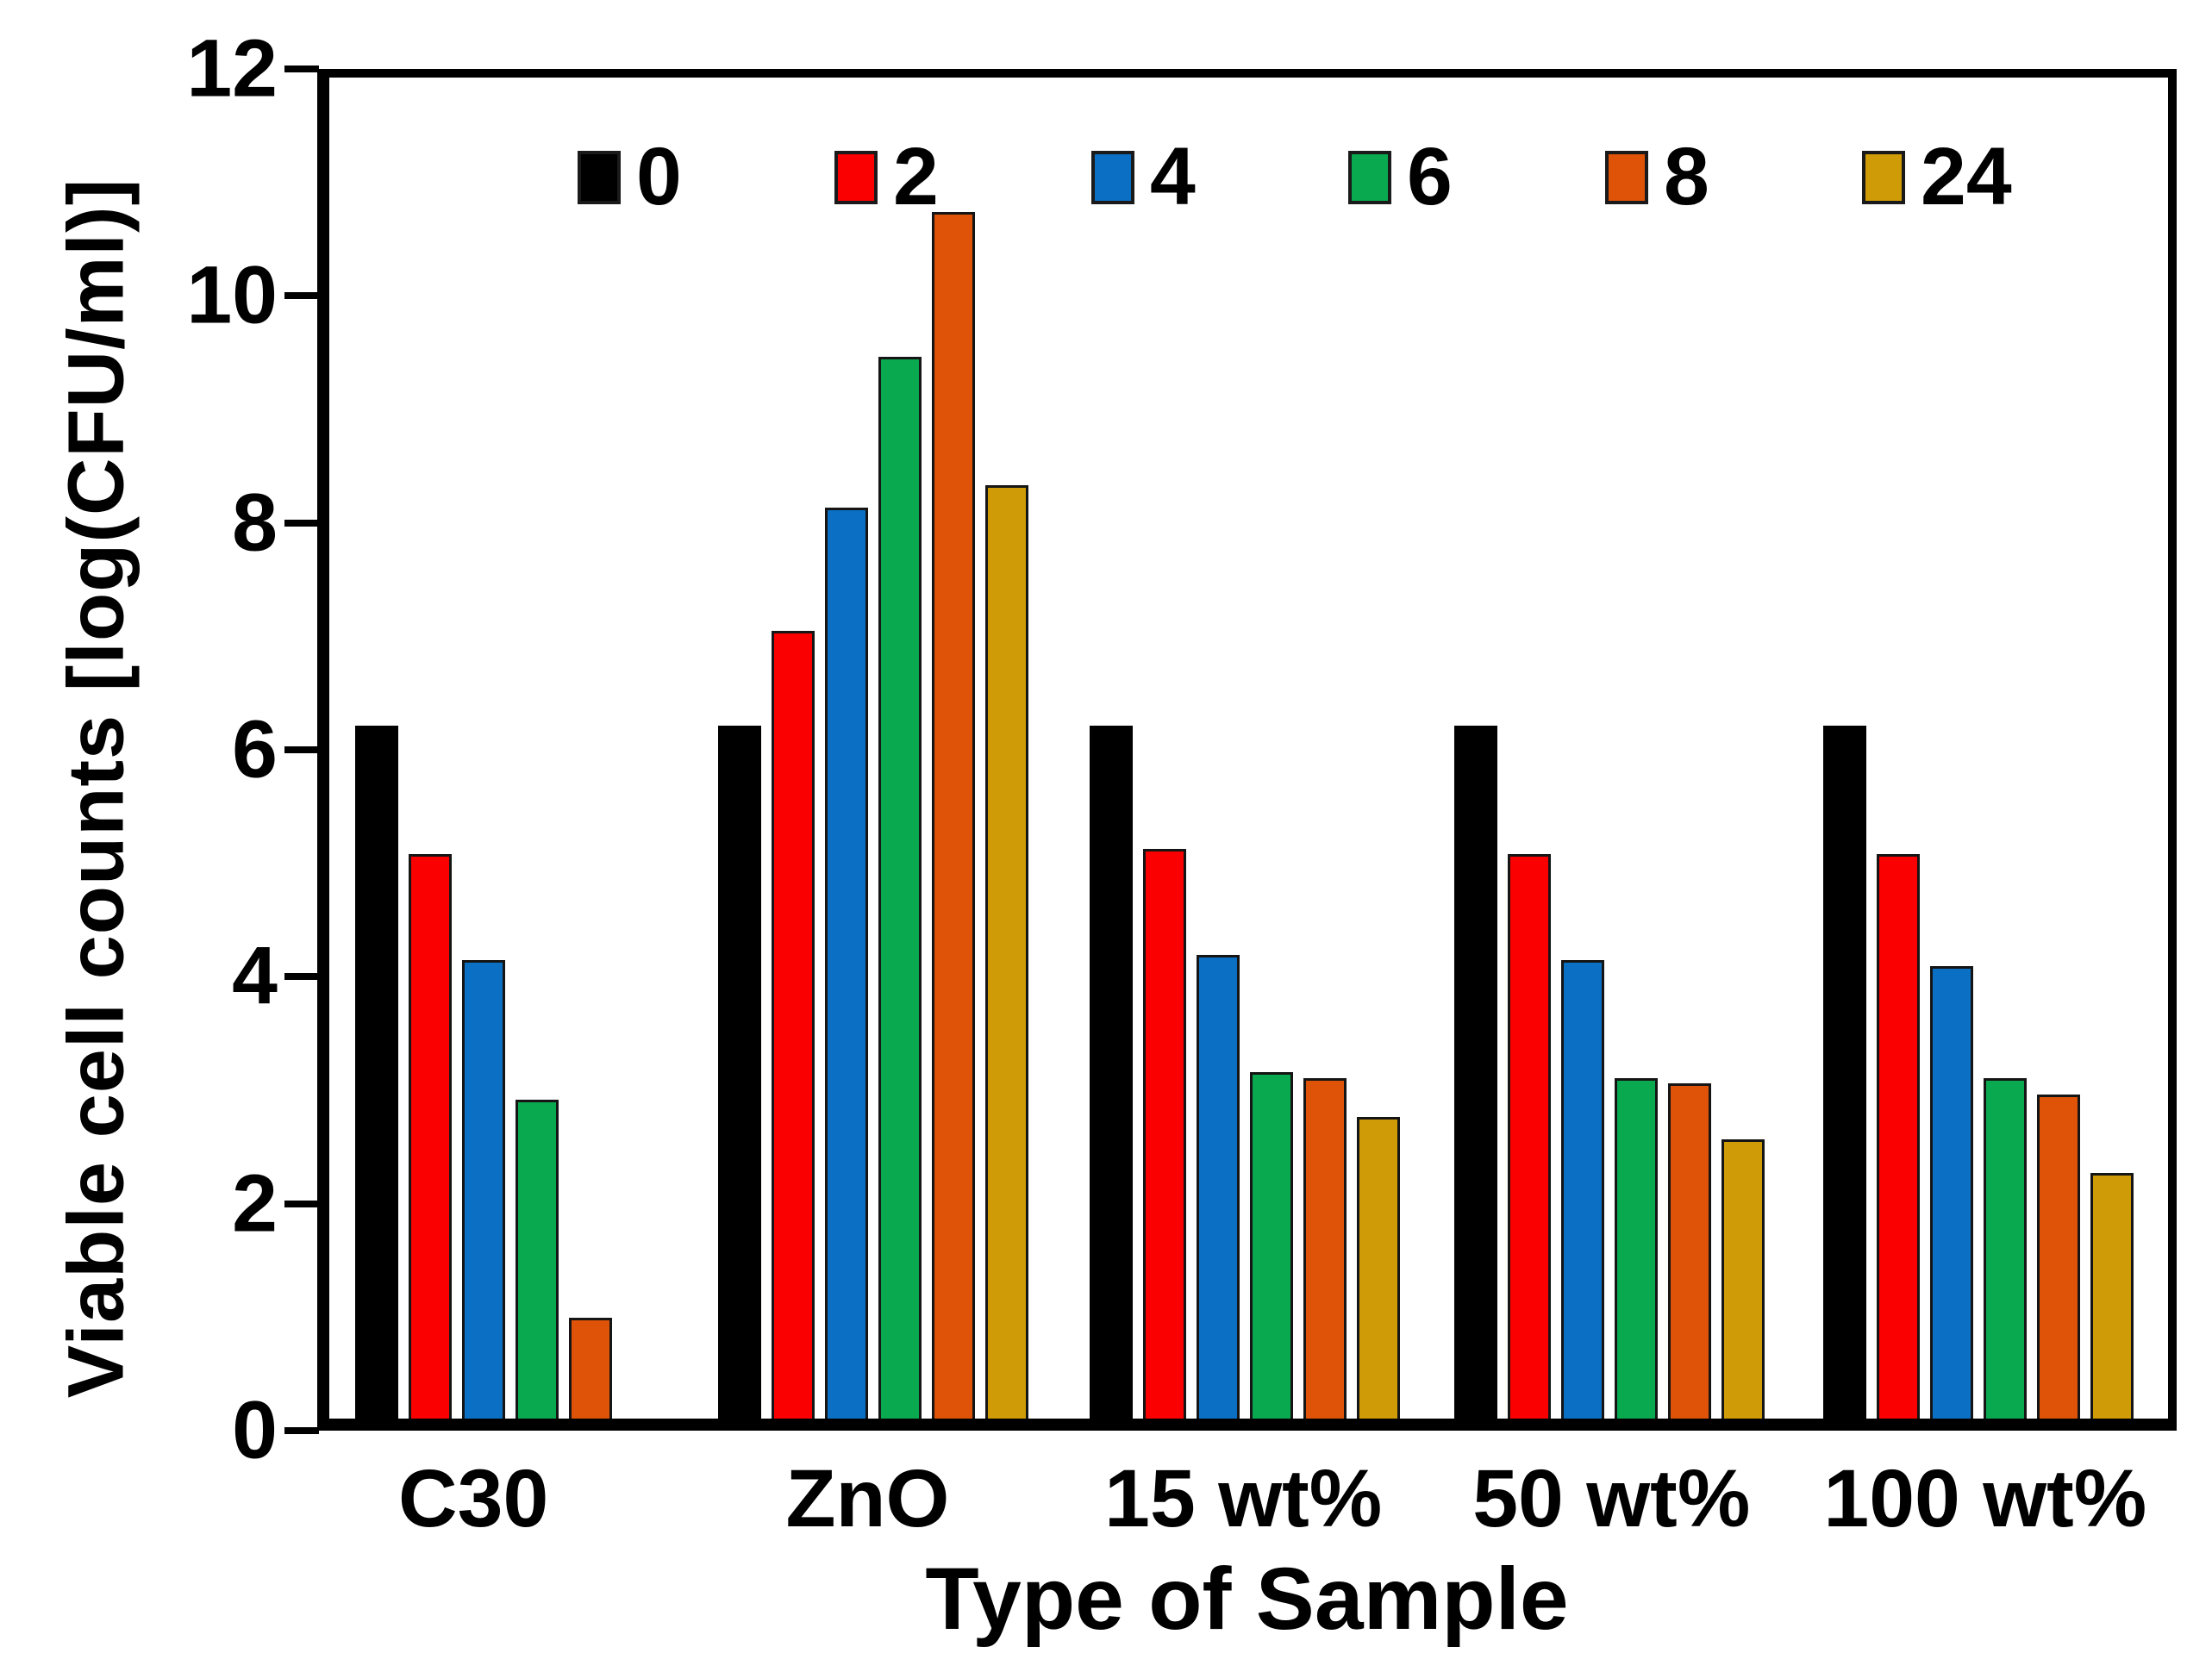 This screenshot has height=1653, width=2212. Describe the element at coordinates (915, 176) in the screenshot. I see `legend-label-2: 2` at that location.